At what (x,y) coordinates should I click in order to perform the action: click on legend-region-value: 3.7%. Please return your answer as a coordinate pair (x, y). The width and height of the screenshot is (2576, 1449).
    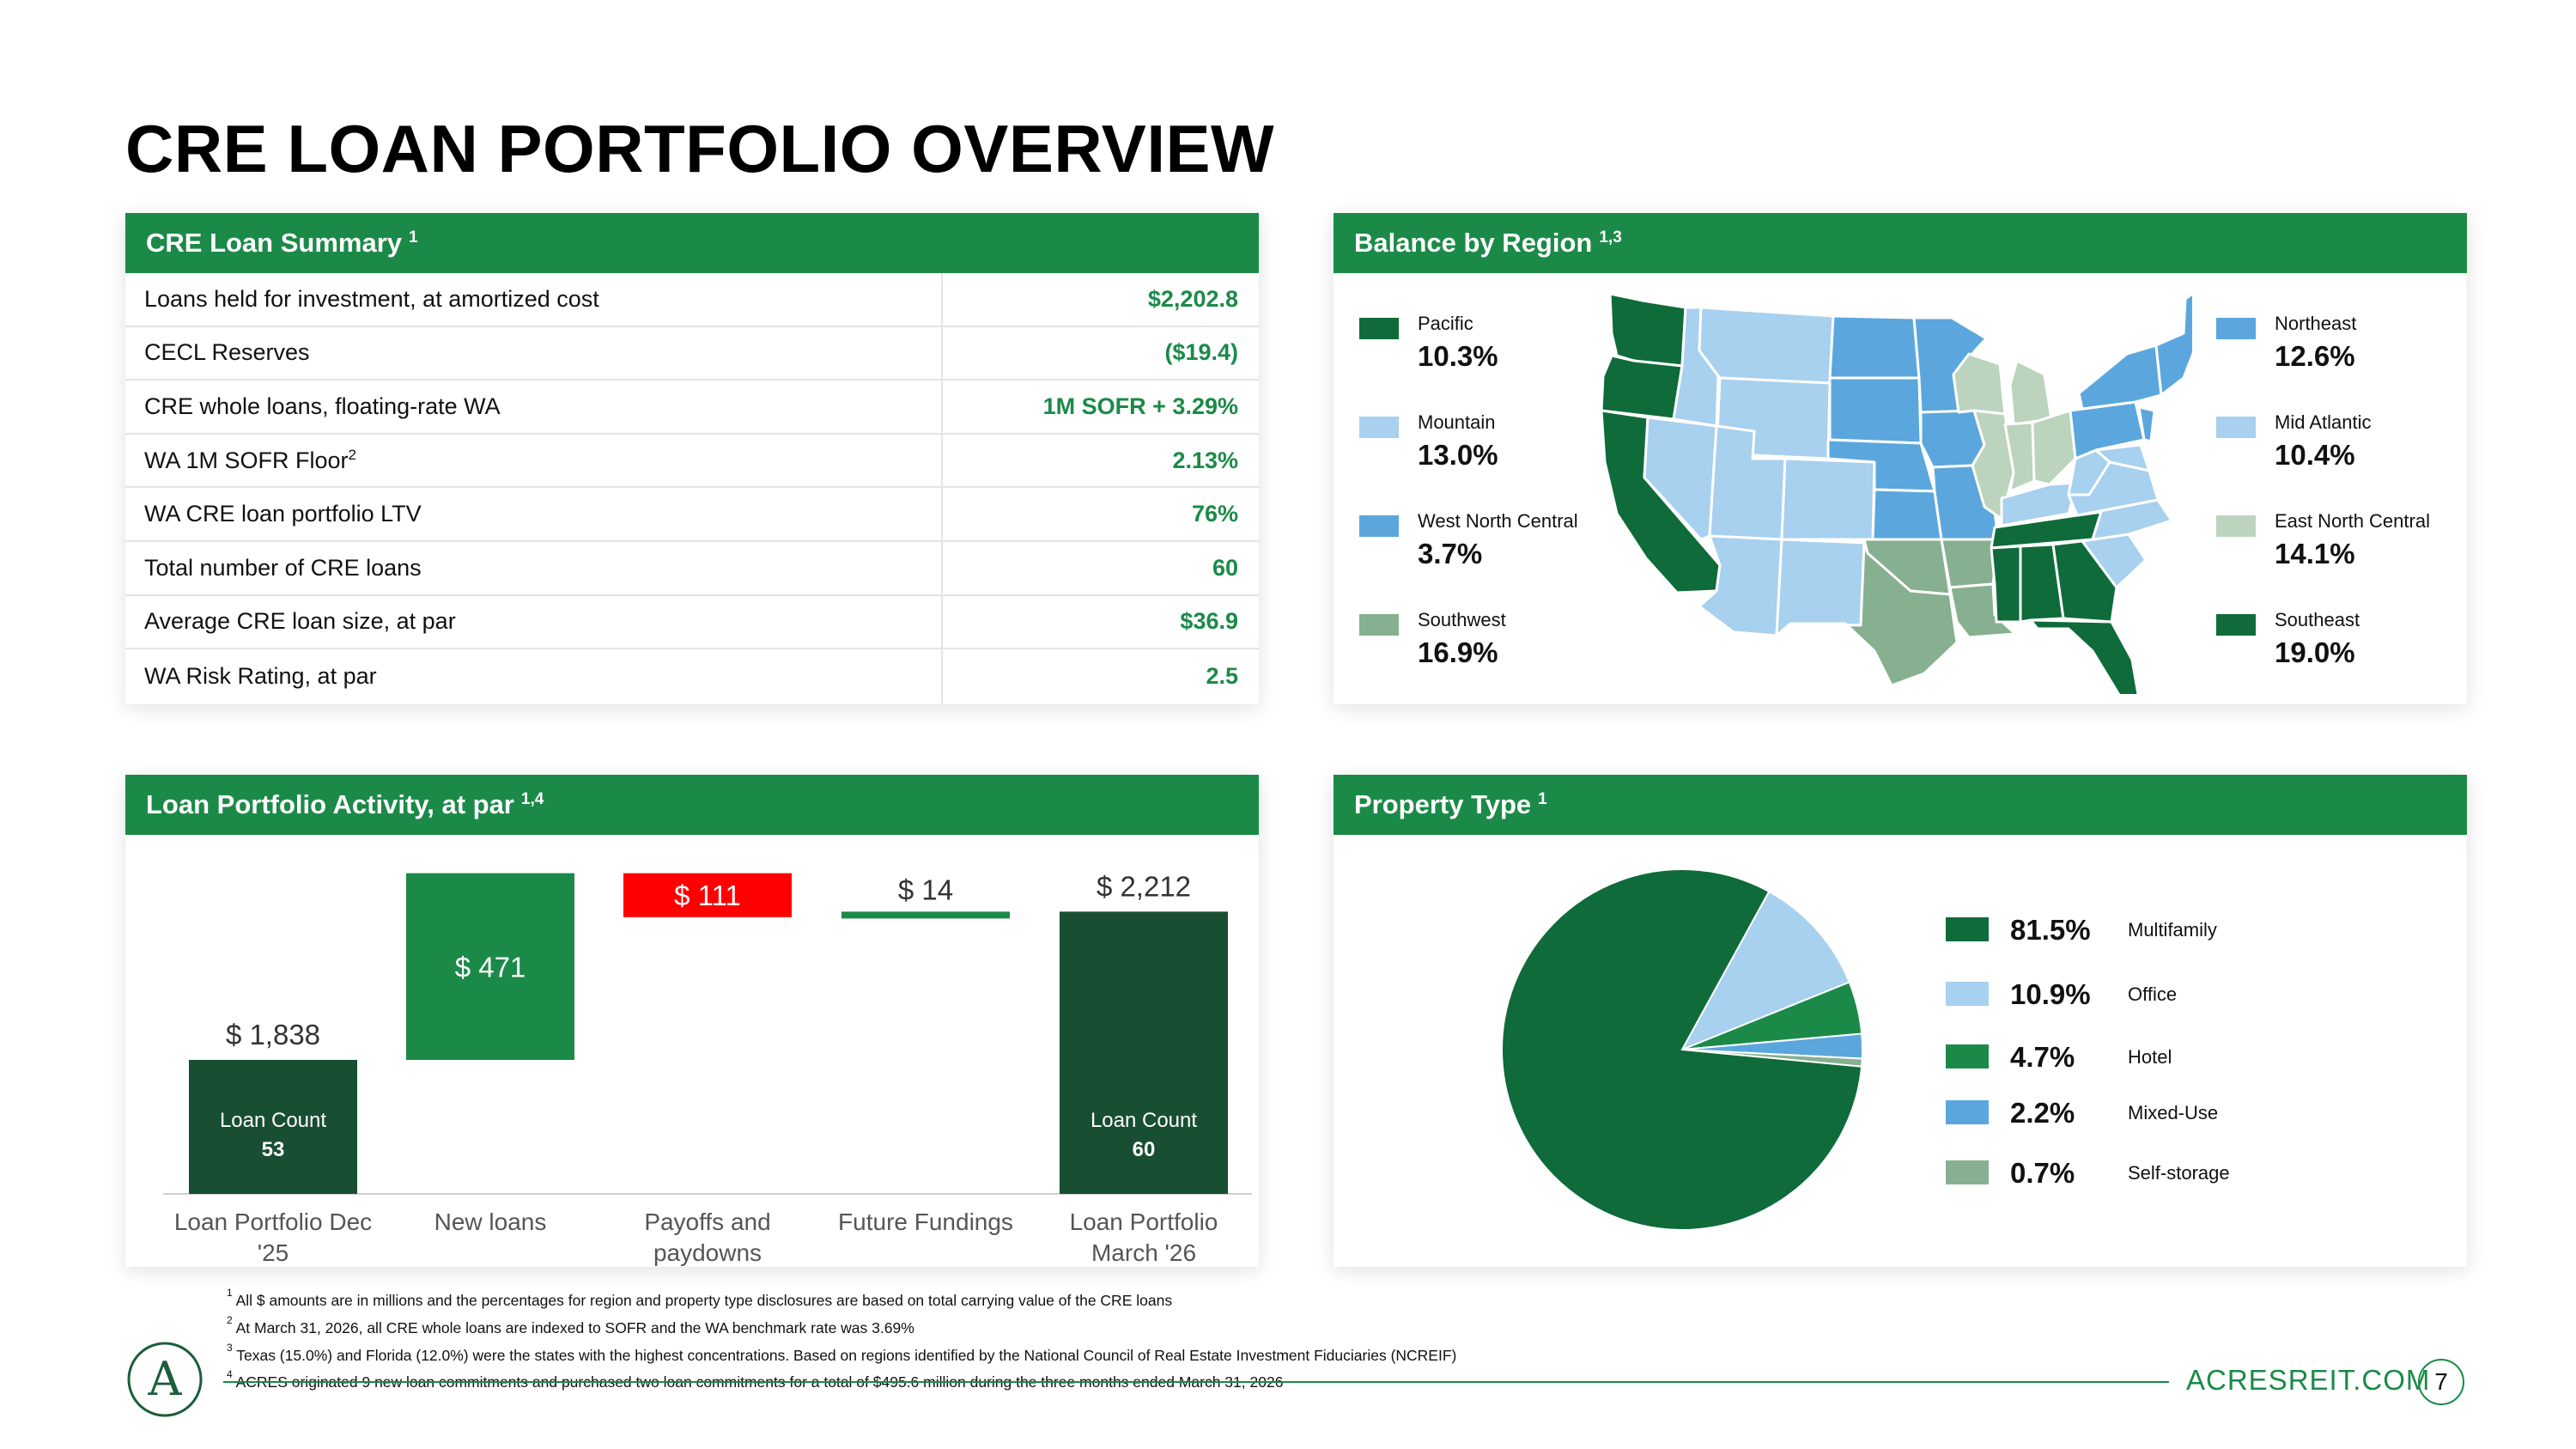
    Looking at the image, I should click on (1451, 553).